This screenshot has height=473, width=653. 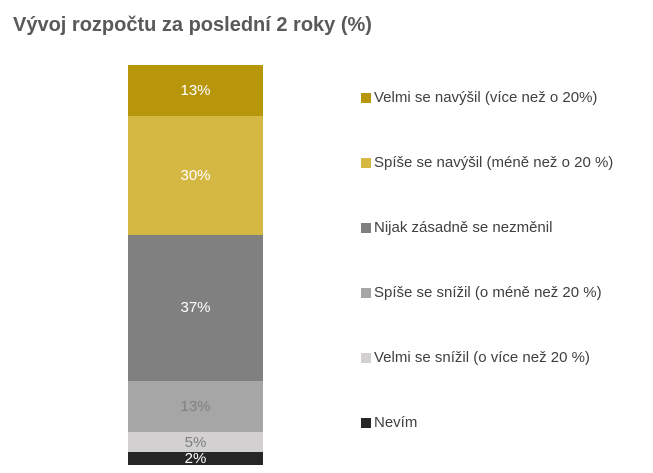 I want to click on legend-item-6: Nevím, so click(x=487, y=422).